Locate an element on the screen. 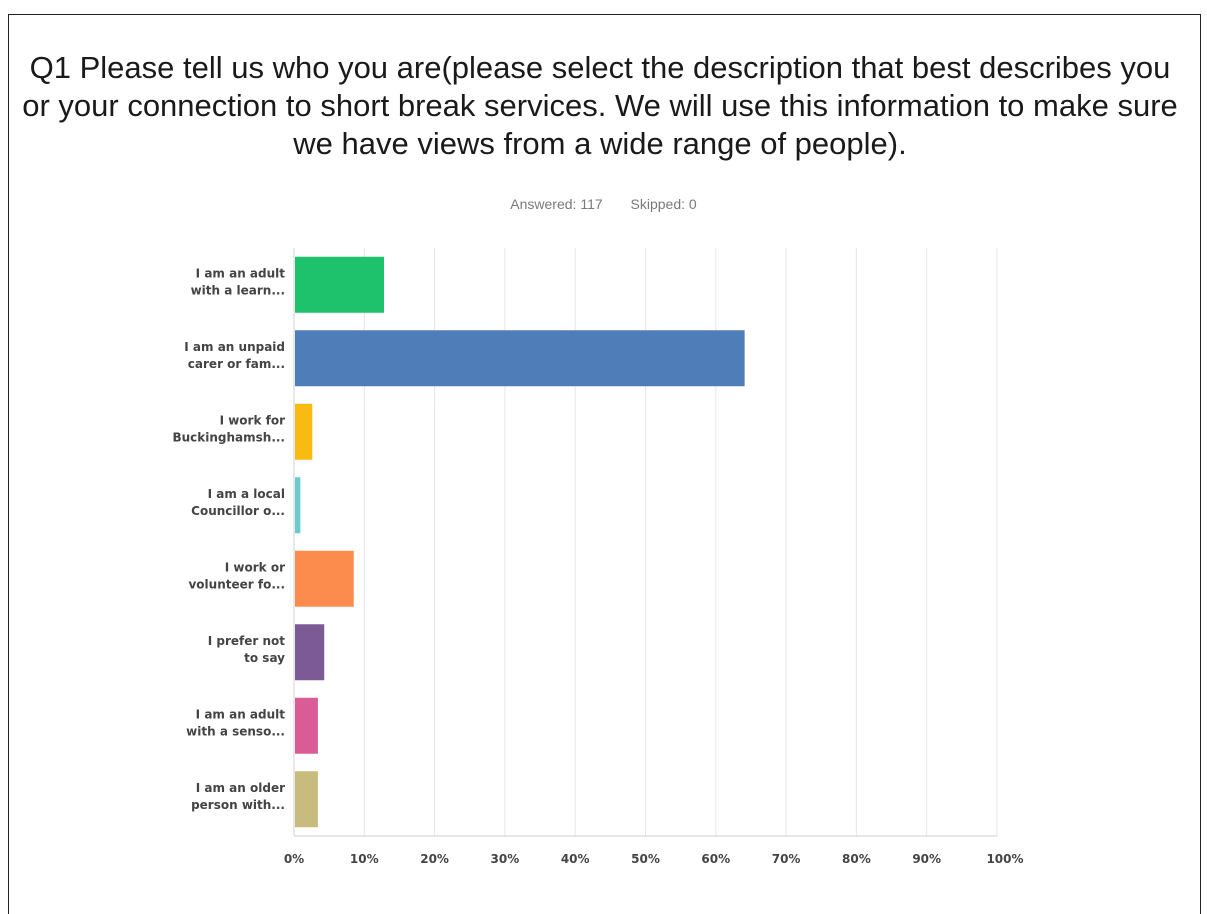 The image size is (1207, 914). category-label: I am an unpaid is located at coordinates (234, 347).